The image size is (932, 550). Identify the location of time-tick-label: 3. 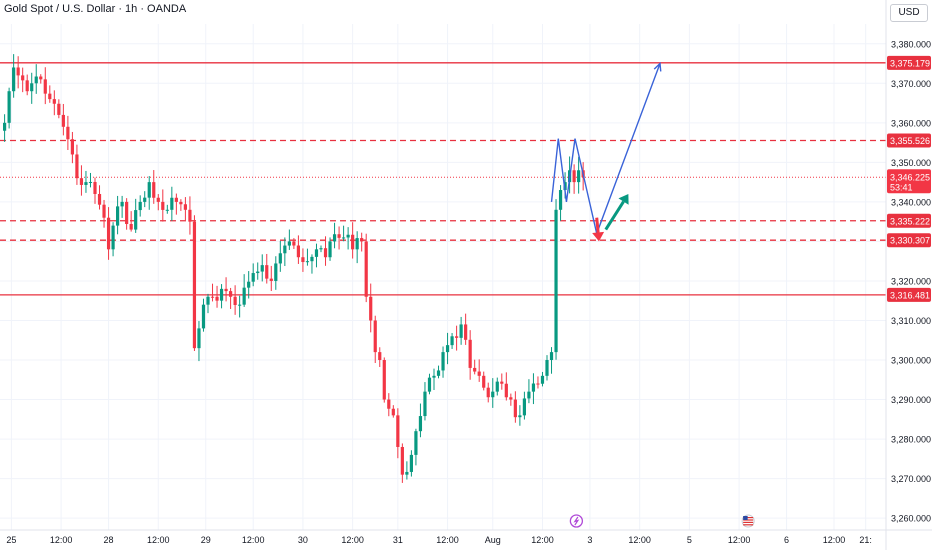
(589, 540).